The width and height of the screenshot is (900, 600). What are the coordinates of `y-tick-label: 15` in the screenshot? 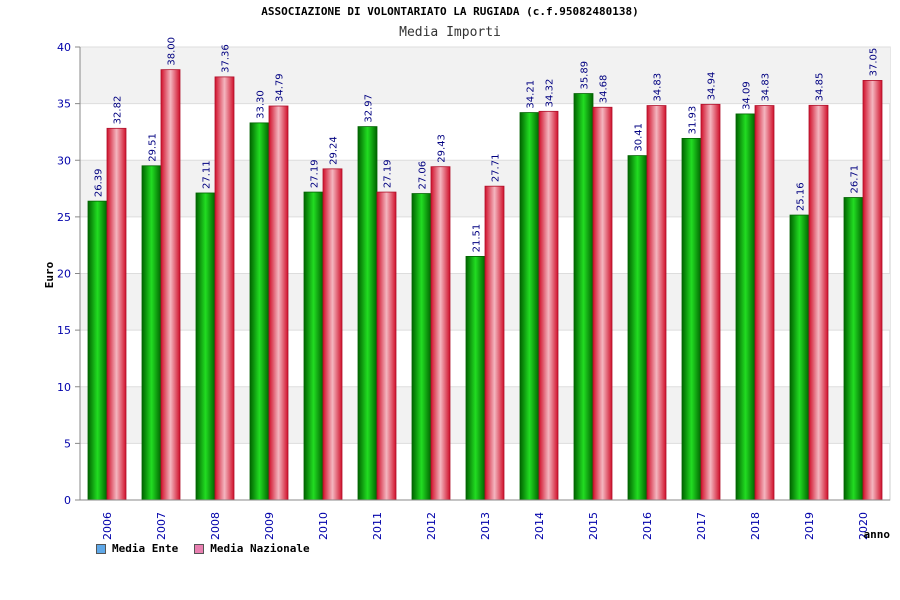 It's located at (64, 330).